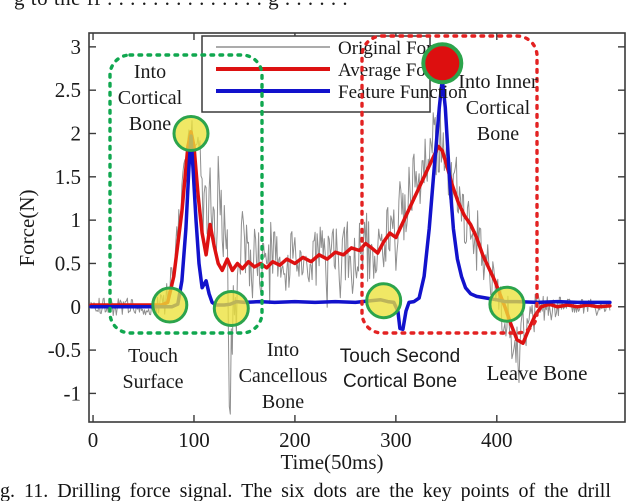 This screenshot has height=501, width=640. Describe the element at coordinates (283, 402) in the screenshot. I see `annotation-into-cancellous-bone-line3: Bone` at that location.